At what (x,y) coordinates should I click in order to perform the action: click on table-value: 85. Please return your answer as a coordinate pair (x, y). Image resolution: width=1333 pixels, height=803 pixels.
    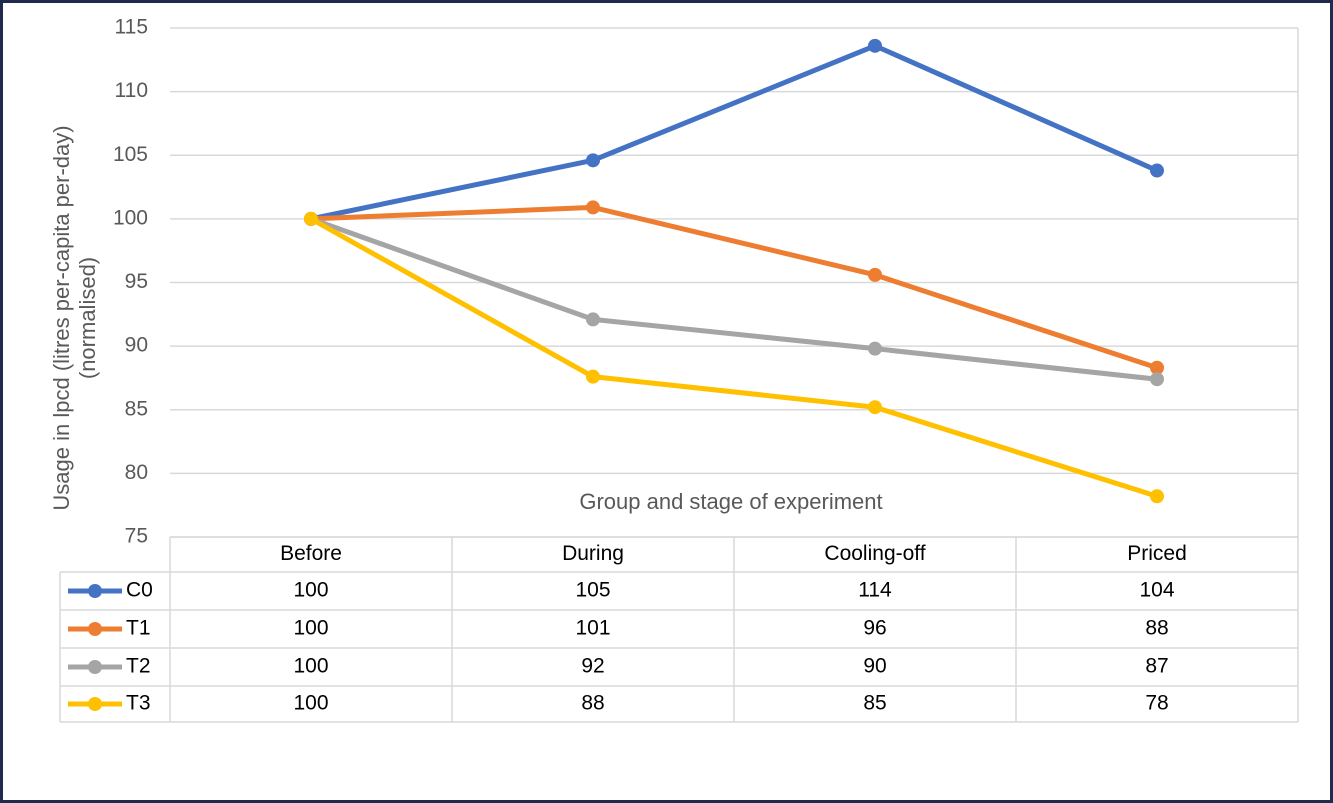
    Looking at the image, I should click on (874, 703).